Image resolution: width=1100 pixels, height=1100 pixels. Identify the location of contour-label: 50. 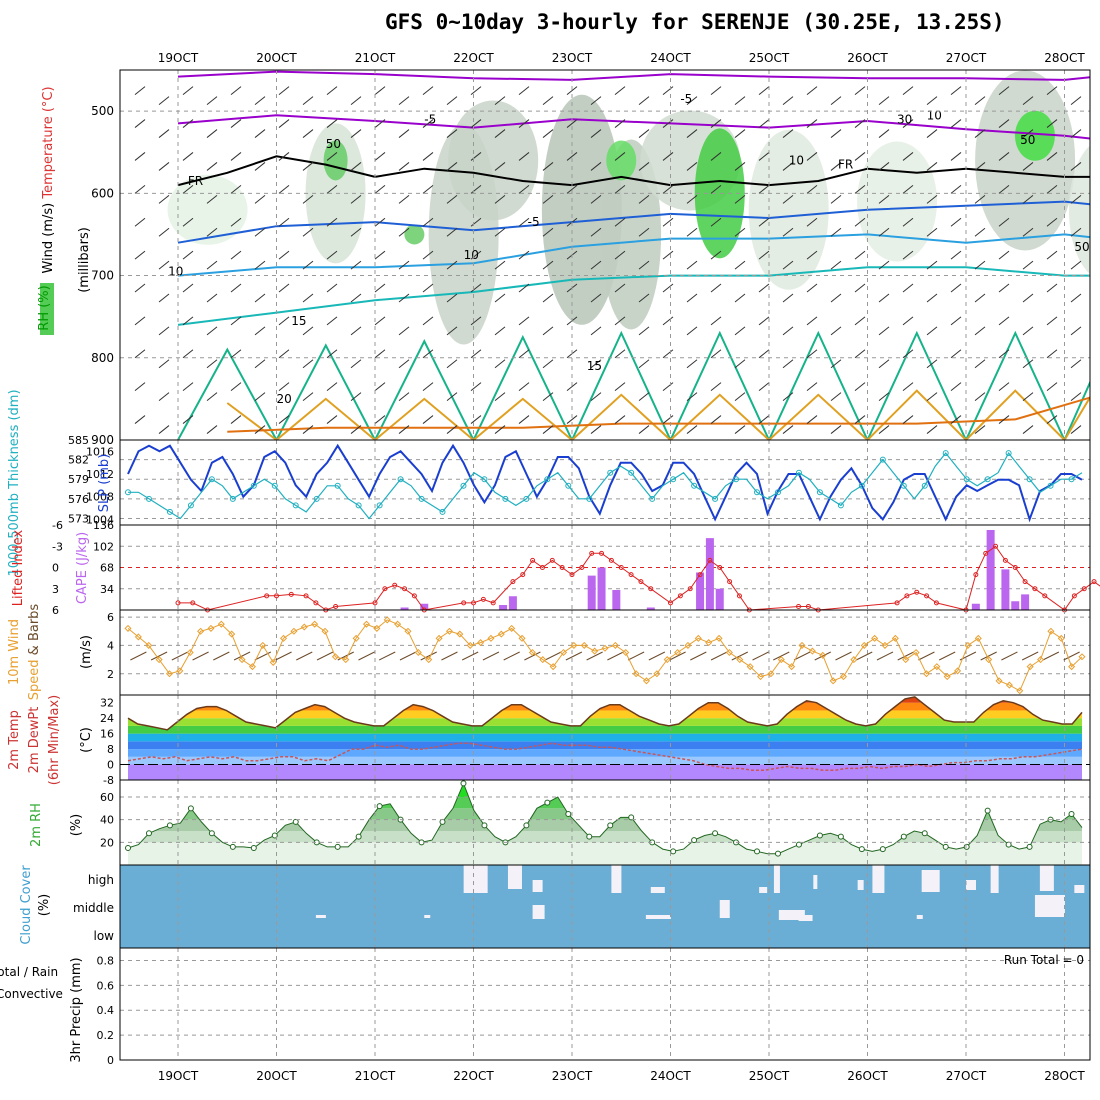
(333, 144).